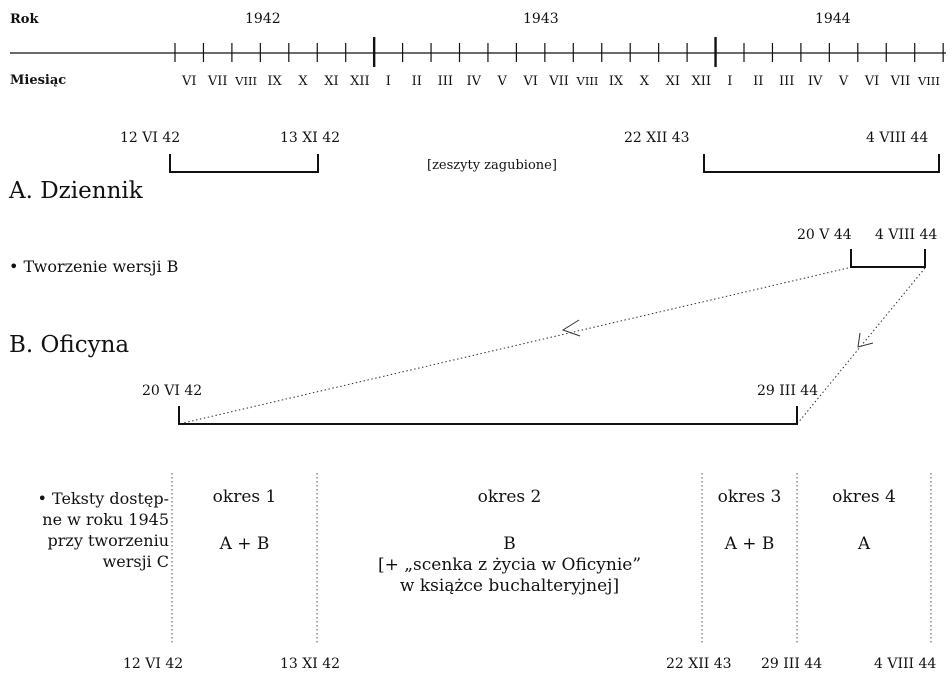 This screenshot has width=952, height=681. I want to click on period-3-content: A + B, so click(749, 544).